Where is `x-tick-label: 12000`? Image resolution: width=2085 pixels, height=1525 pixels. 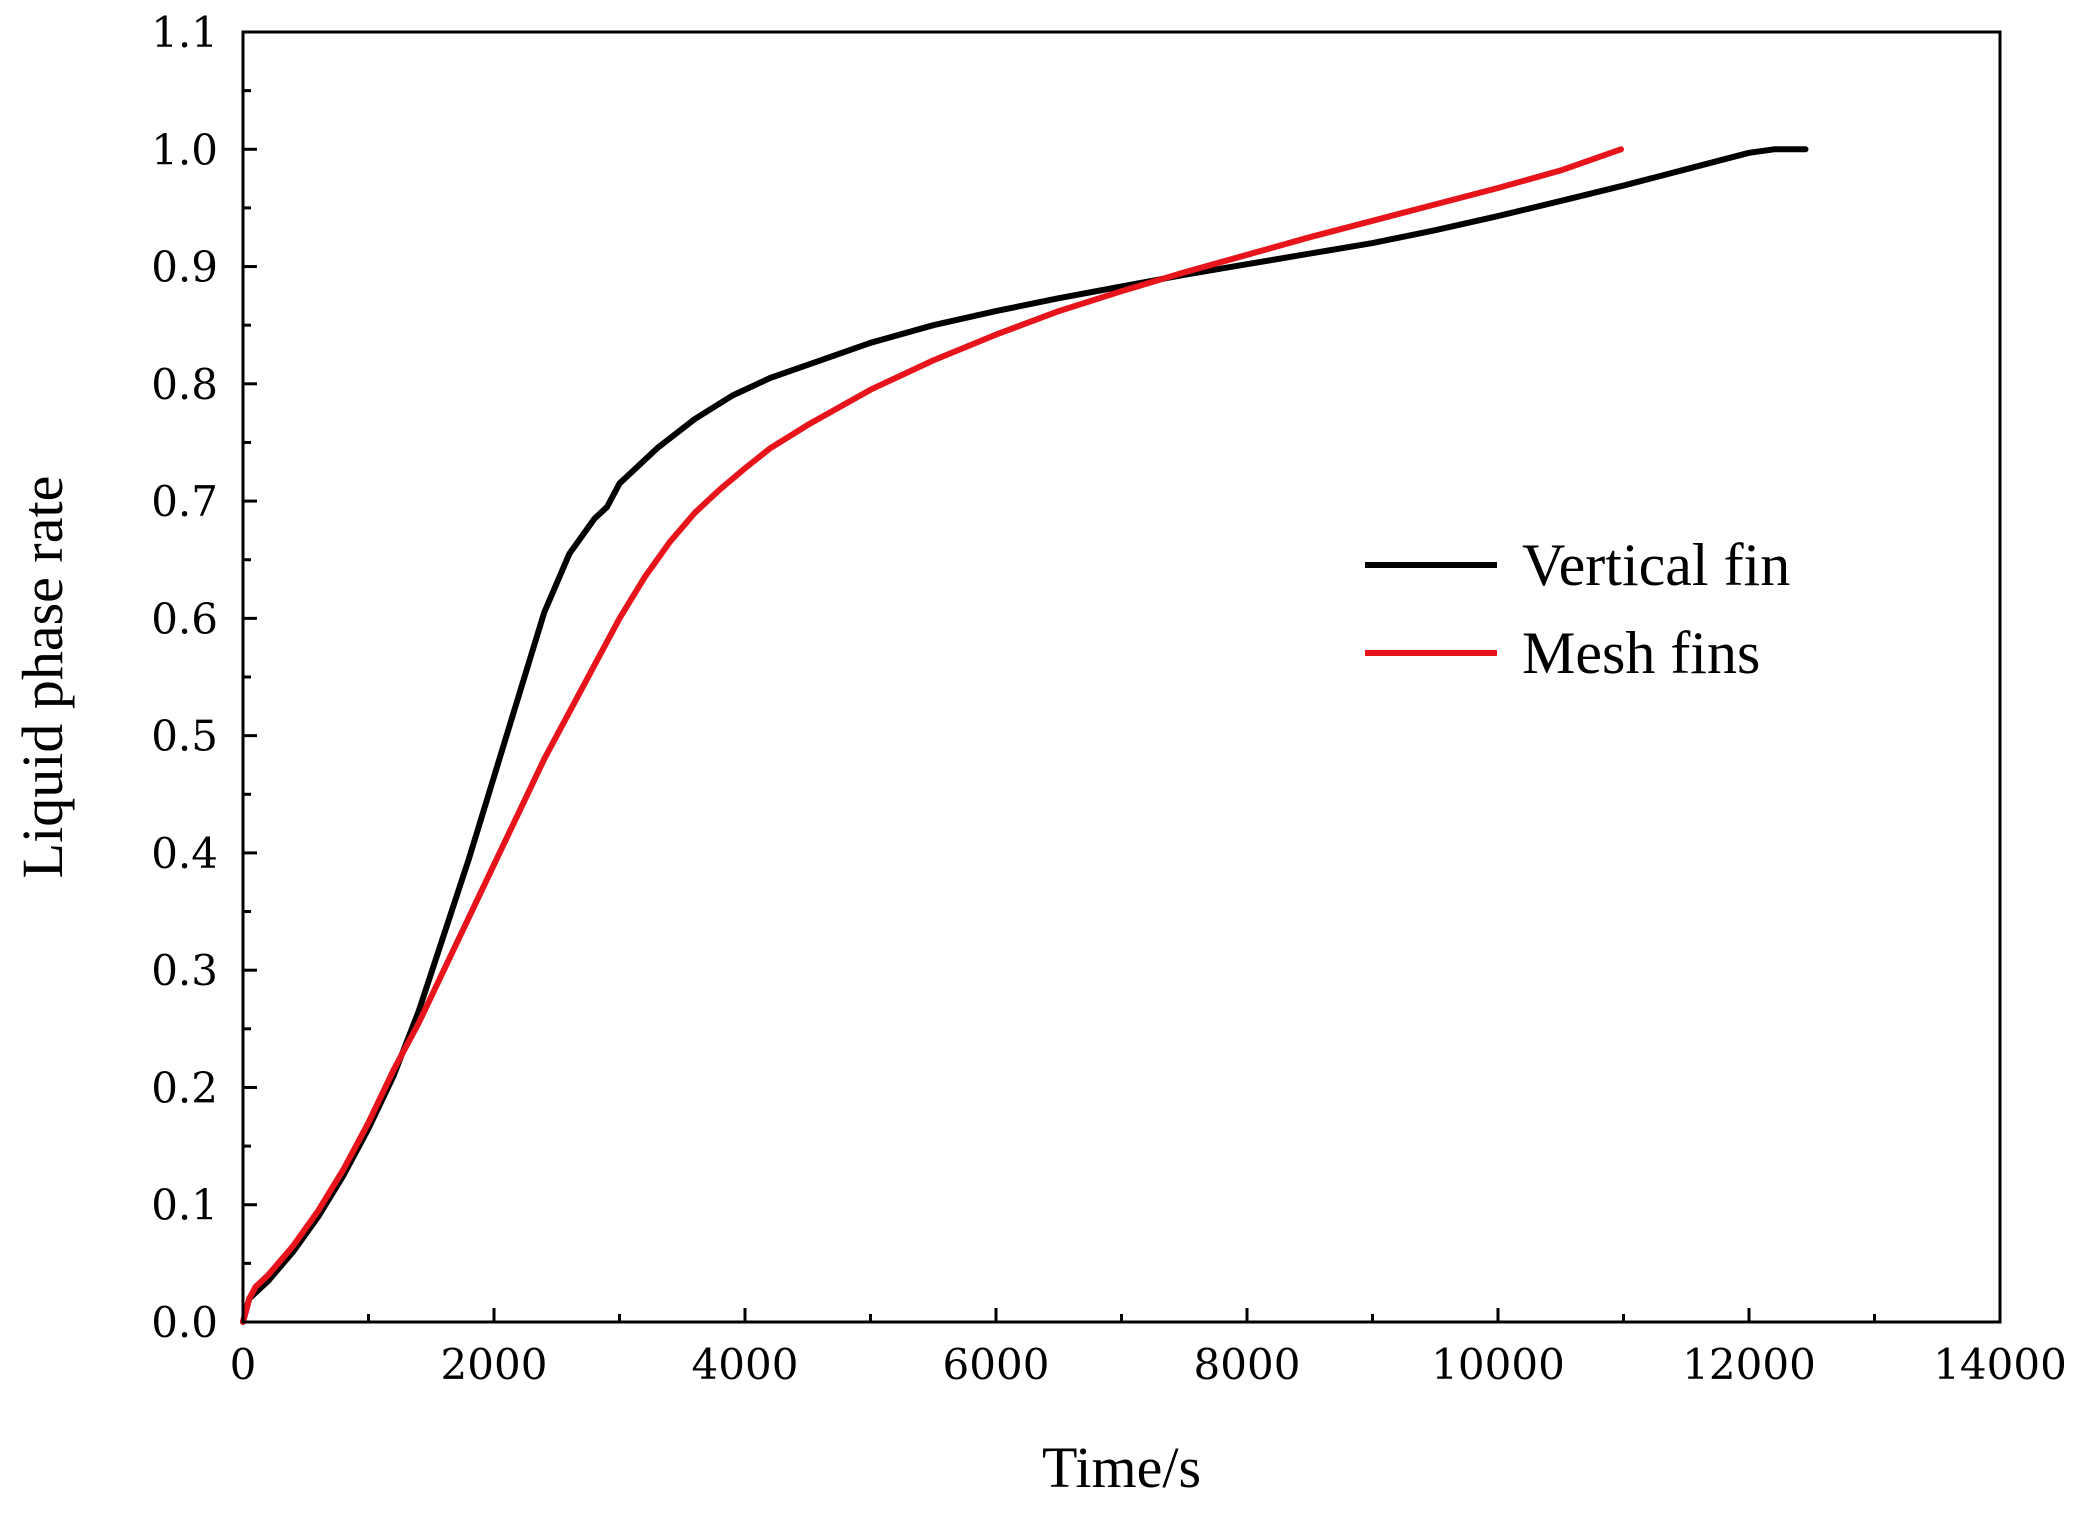 x-tick-label: 12000 is located at coordinates (1749, 1364).